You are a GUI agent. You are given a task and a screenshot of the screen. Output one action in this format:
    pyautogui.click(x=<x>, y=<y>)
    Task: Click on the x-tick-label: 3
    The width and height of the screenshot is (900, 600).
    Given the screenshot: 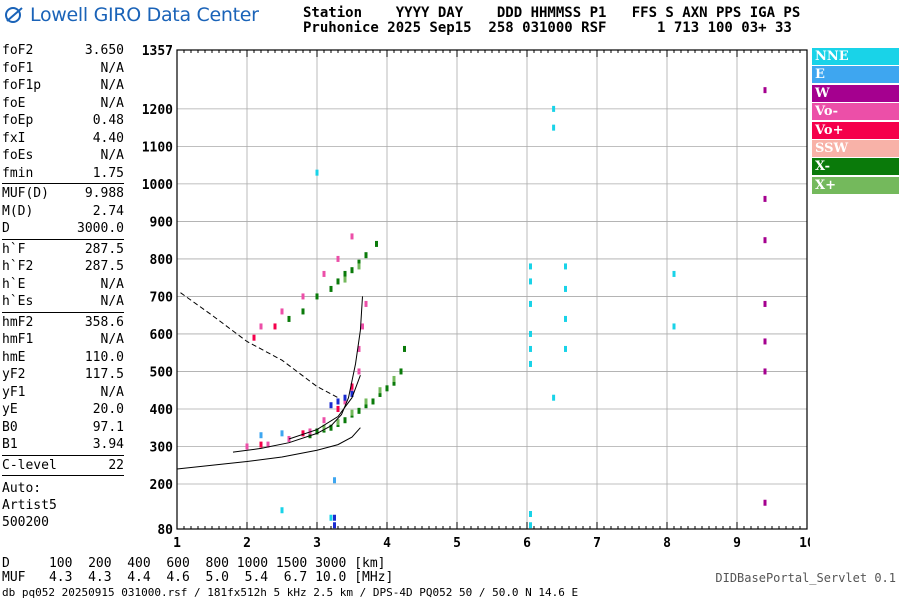 What is the action you would take?
    pyautogui.click(x=317, y=543)
    